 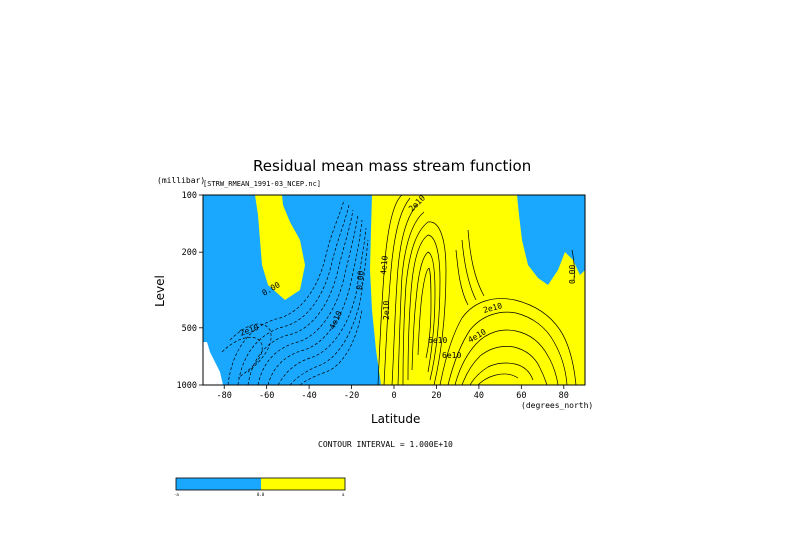 What do you see at coordinates (351, 396) in the screenshot?
I see `x-tick-label: -20` at bounding box center [351, 396].